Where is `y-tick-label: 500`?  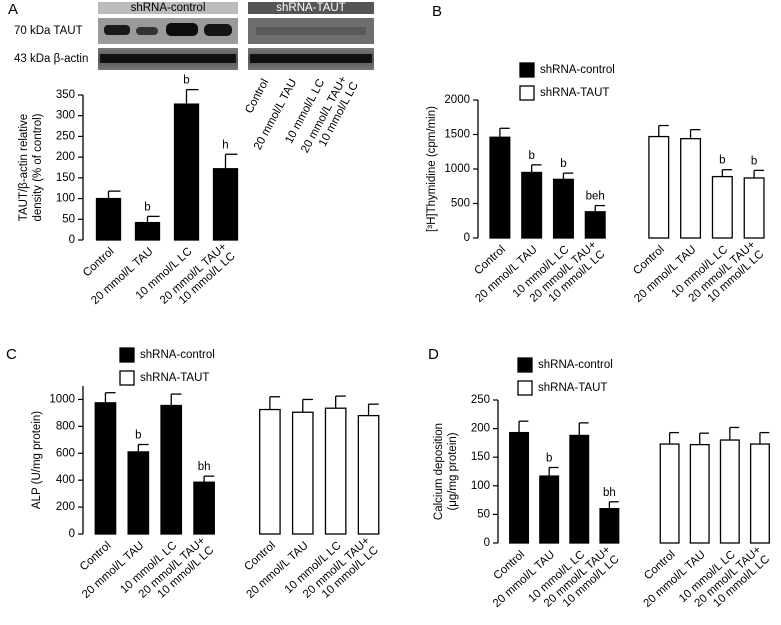
y-tick-label: 500 is located at coordinates (460, 204).